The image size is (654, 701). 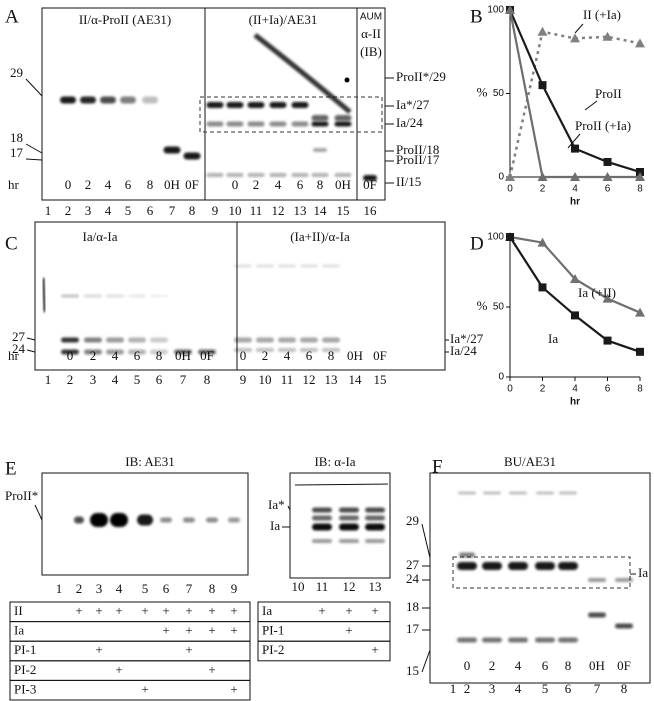 What do you see at coordinates (495, 10) in the screenshot?
I see `y-tick-label: 100` at bounding box center [495, 10].